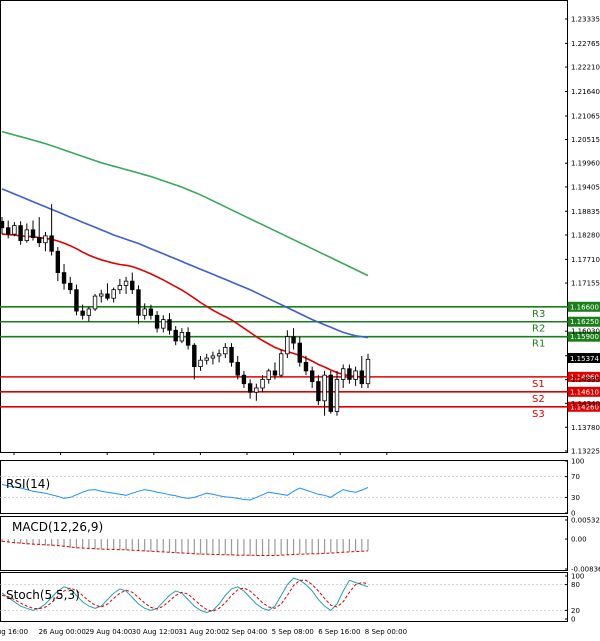 Image resolution: width=600 pixels, height=641 pixels. I want to click on indicator-tick-label: 80, so click(575, 585).